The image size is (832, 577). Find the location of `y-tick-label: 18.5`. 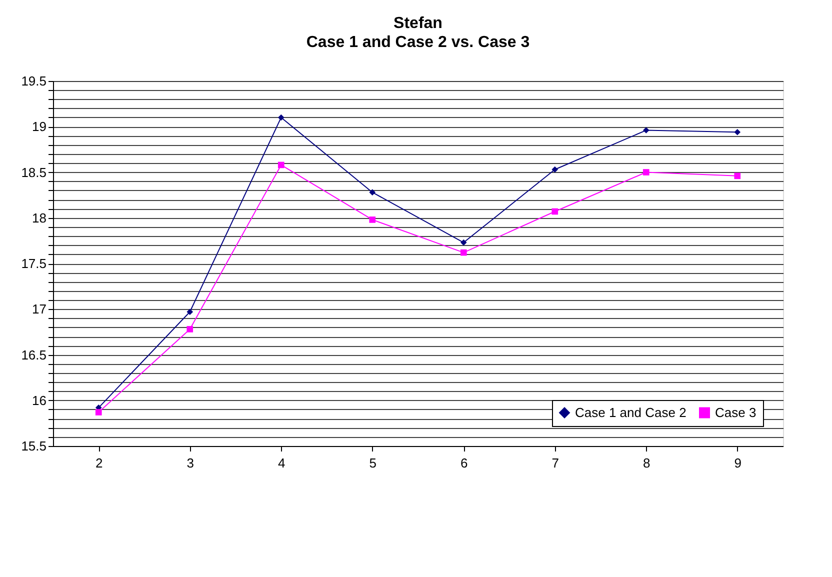

y-tick-label: 18.5 is located at coordinates (33, 172).